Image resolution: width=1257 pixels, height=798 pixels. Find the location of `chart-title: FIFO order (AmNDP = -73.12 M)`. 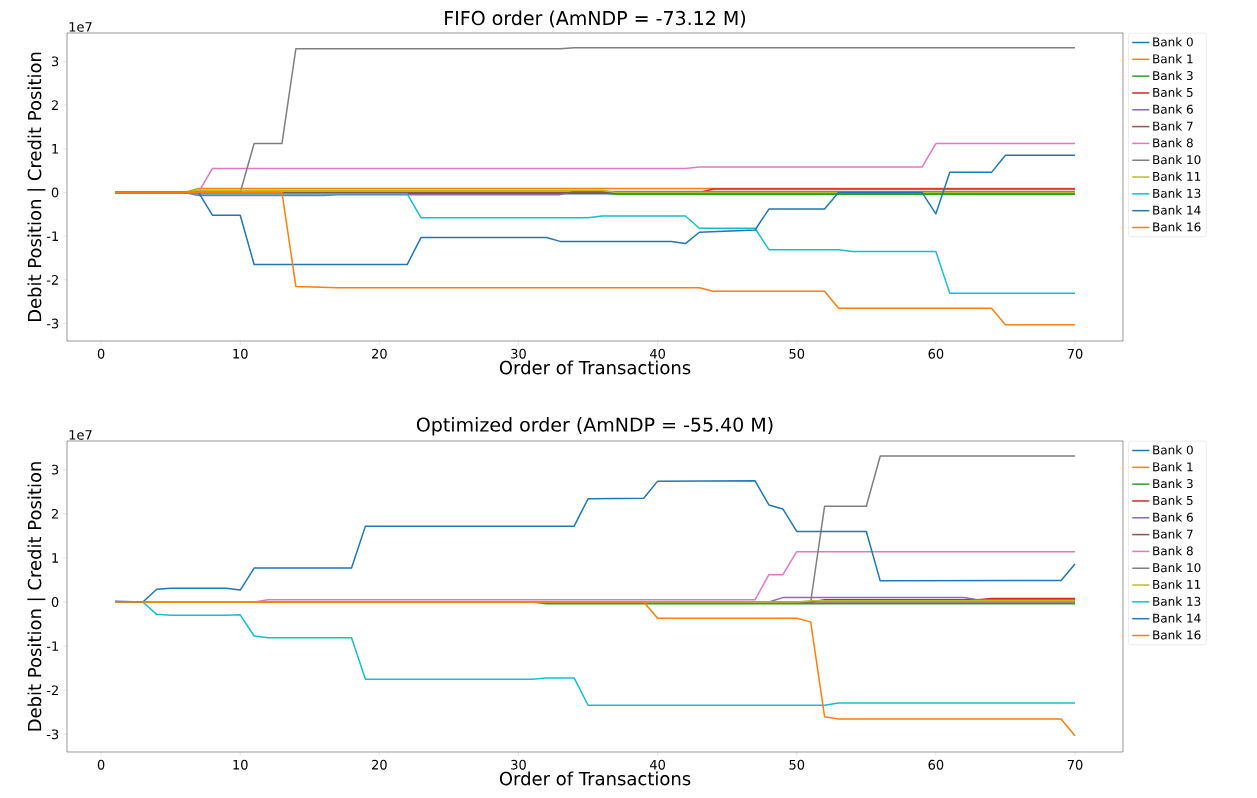

chart-title: FIFO order (AmNDP = -73.12 M) is located at coordinates (595, 19).